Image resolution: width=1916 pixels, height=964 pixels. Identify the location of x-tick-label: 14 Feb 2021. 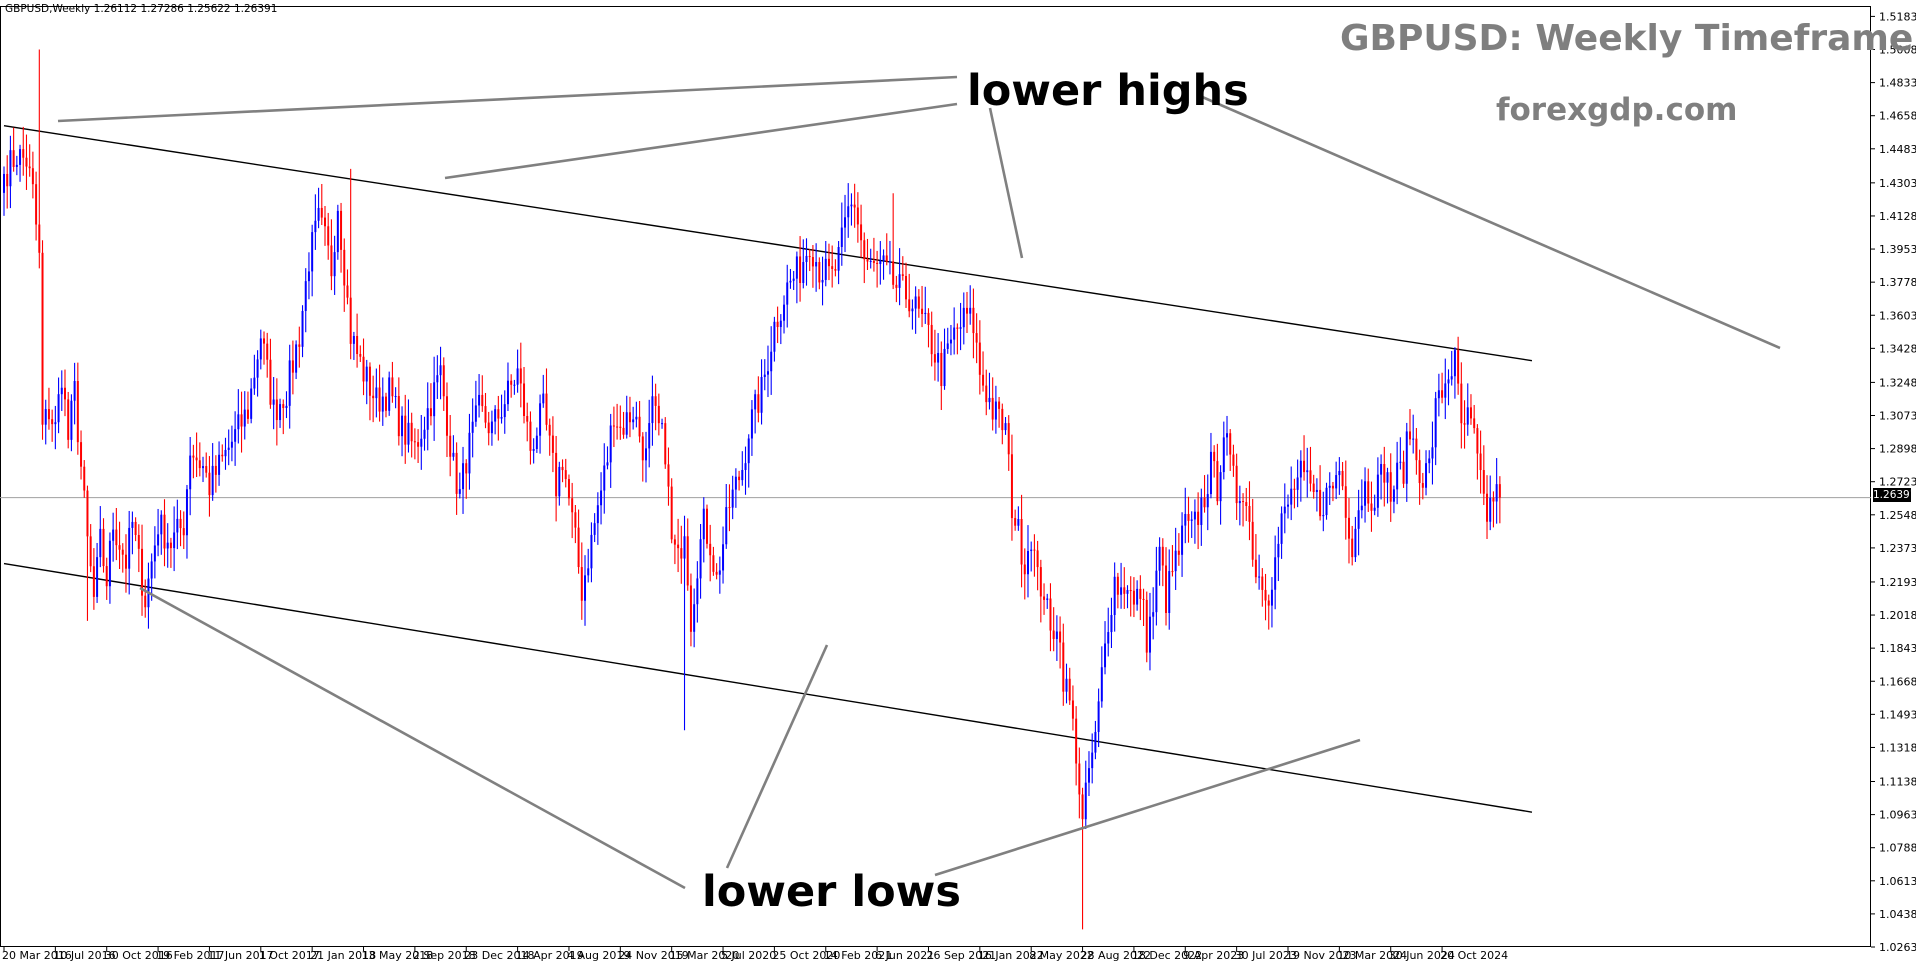
(858, 955).